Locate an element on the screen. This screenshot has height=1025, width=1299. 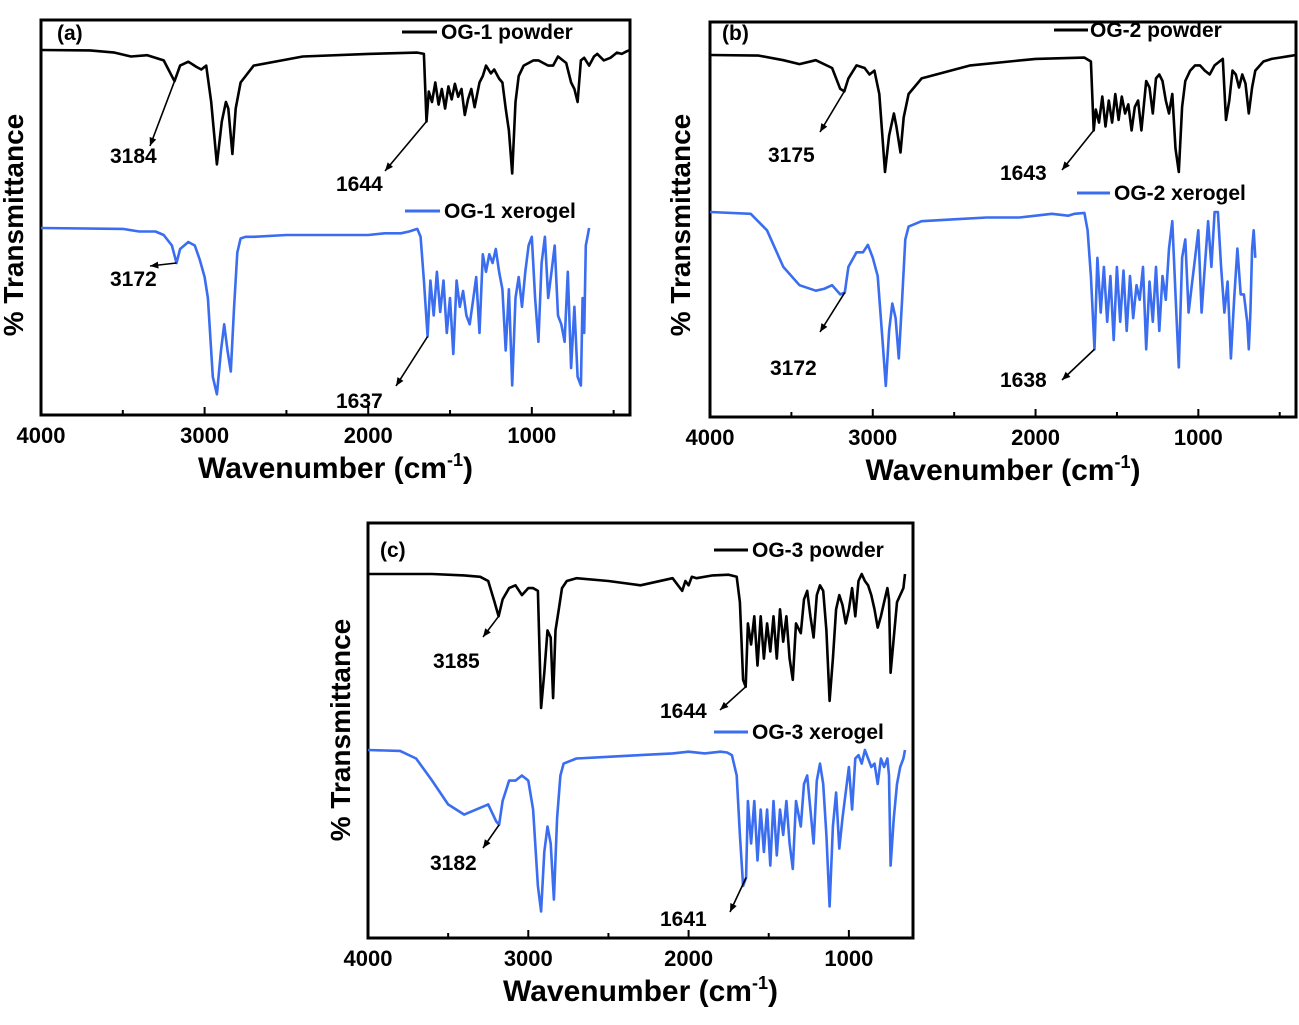
peak-label: 3182 is located at coordinates (453, 863).